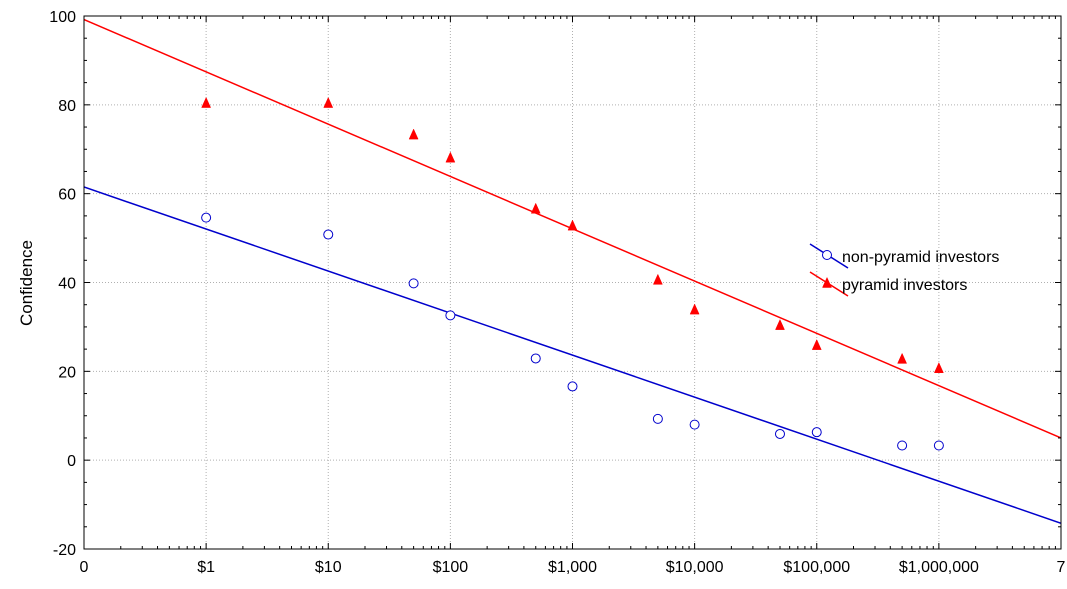  Describe the element at coordinates (572, 567) in the screenshot. I see `x-tick-label: $1,000` at that location.